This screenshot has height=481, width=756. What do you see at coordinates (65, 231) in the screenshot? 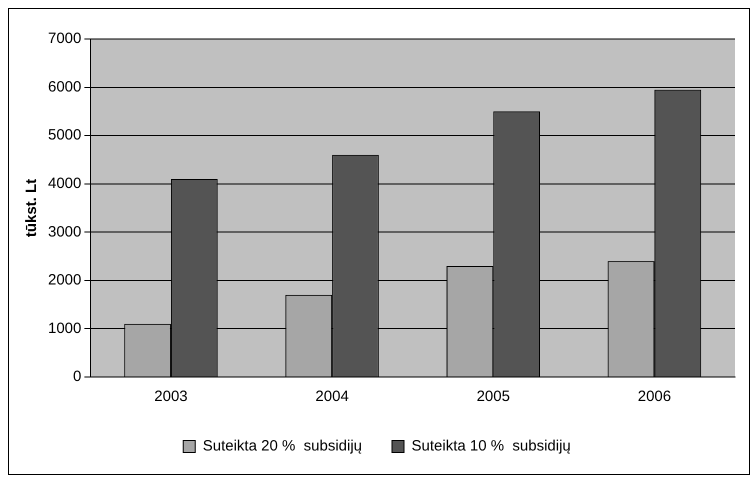
I see `y-tick-label: 3000` at bounding box center [65, 231].